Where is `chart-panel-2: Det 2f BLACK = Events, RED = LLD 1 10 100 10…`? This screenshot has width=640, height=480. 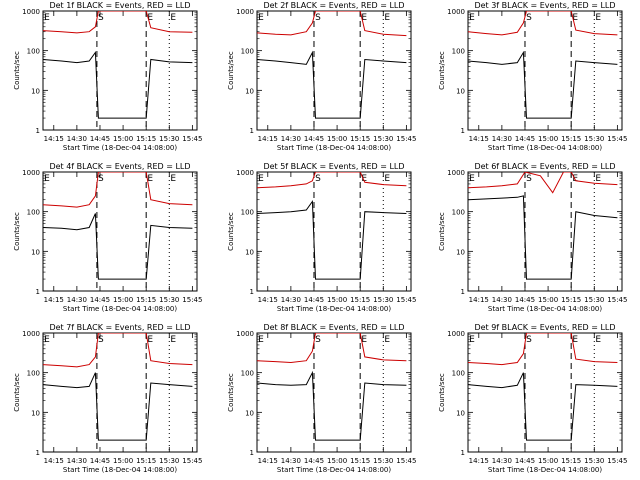 chart-panel-2: Det 2f BLACK = Events, RED = LLD 1 10 100 10… is located at coordinates (321, 76).